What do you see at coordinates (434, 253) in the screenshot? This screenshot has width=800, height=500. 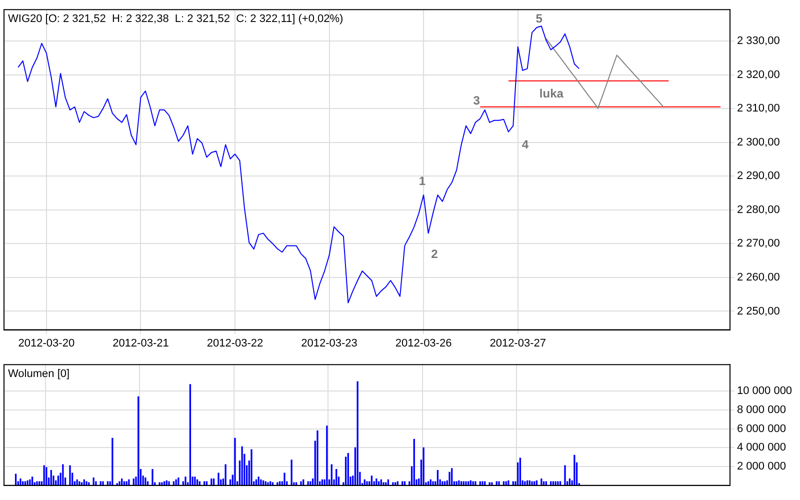 I see `annotation: 2` at bounding box center [434, 253].